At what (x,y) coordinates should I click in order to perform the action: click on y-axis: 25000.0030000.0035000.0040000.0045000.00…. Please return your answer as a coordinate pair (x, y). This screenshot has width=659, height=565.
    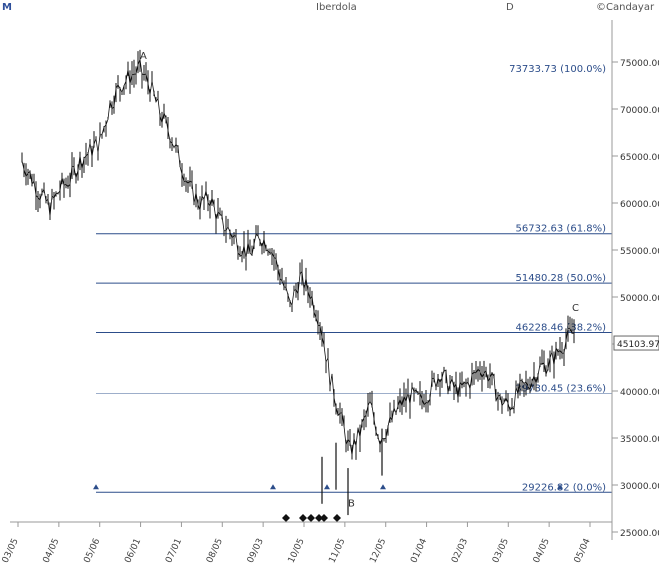
    Looking at the image, I should click on (635, 280).